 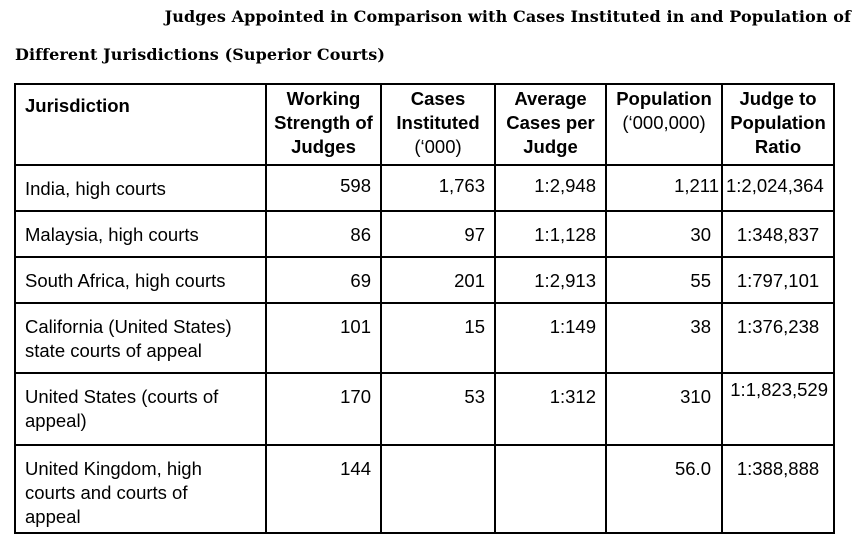 What do you see at coordinates (550, 489) in the screenshot?
I see `cell-average` at bounding box center [550, 489].